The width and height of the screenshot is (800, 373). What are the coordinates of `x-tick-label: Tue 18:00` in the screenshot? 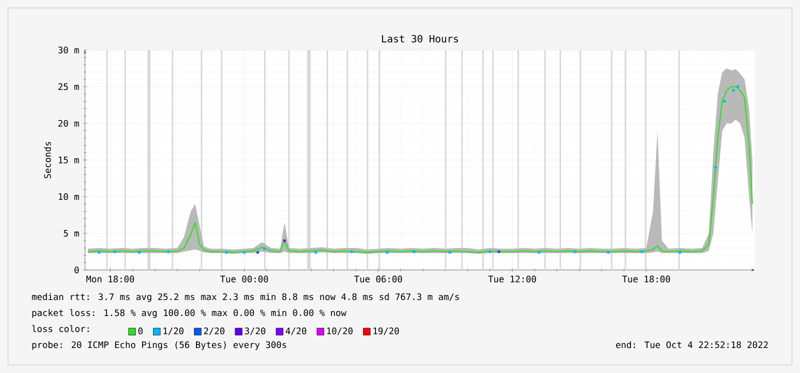 It's located at (646, 279).